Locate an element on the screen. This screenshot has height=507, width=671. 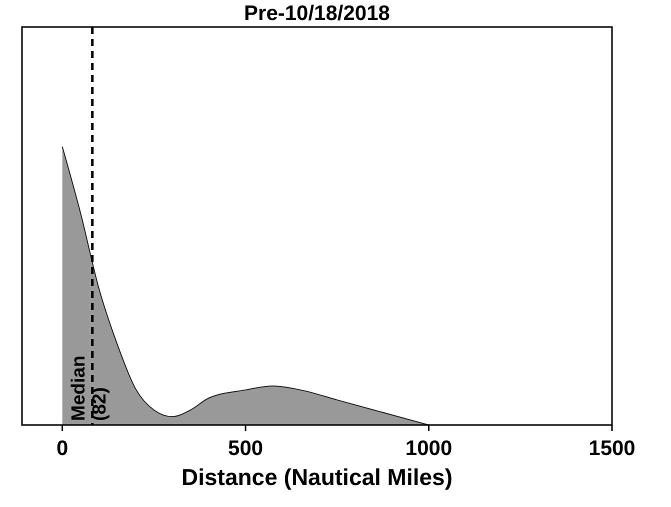
x-tick-label: 1500 is located at coordinates (612, 448).